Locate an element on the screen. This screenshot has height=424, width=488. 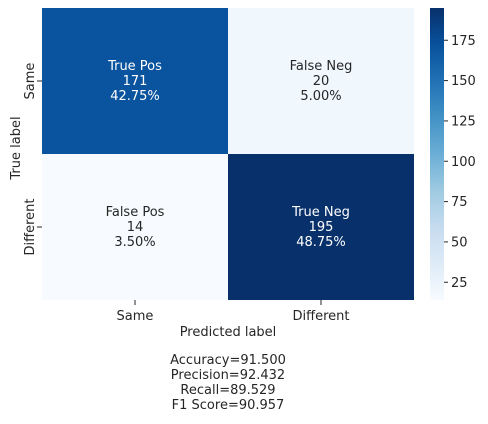
colorbar: 25 50 75 100 125 150 175 is located at coordinates (453, 154).